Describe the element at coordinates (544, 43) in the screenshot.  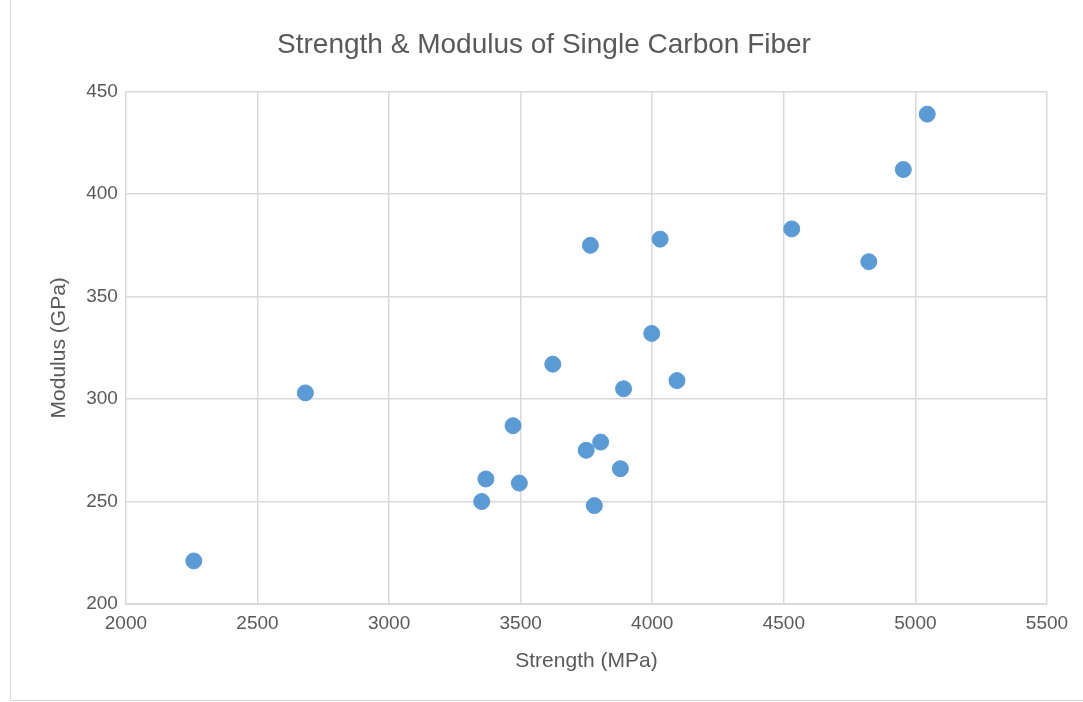
I see `chart-title: Strength & Modulus of Single Carbon Fiber` at that location.